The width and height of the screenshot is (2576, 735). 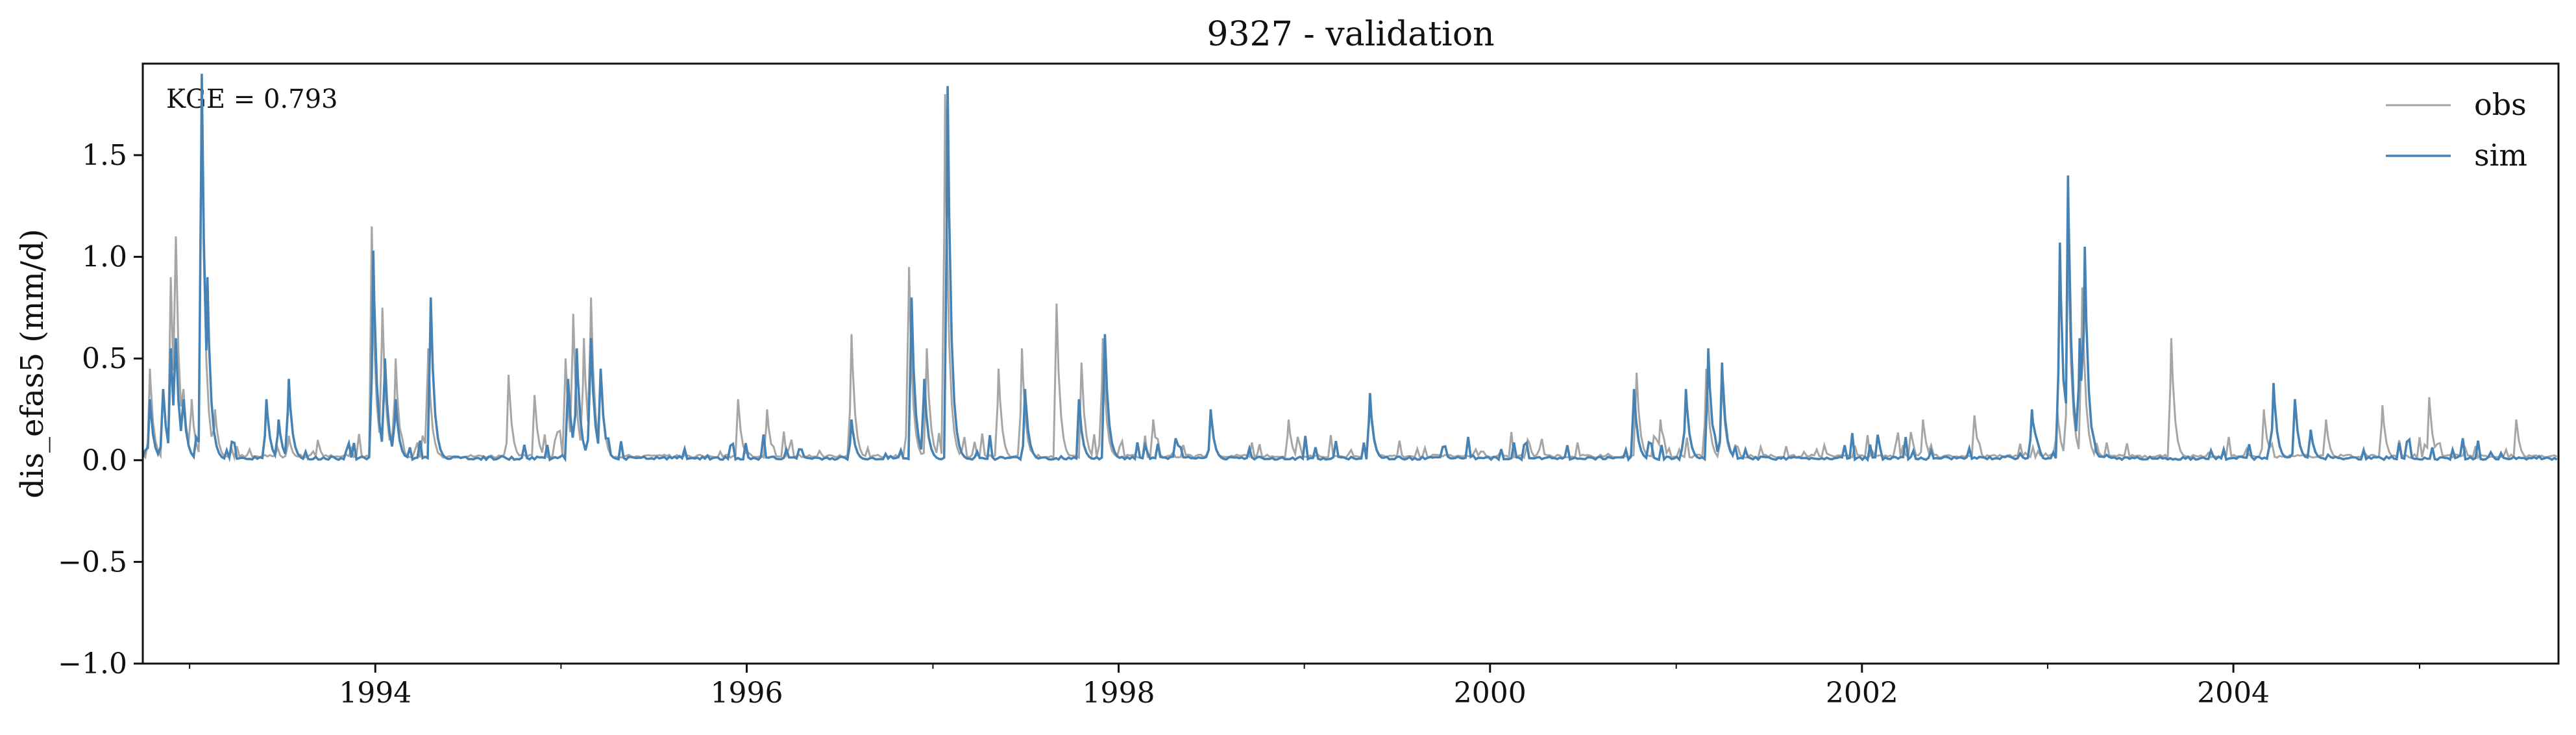 What do you see at coordinates (2456, 130) in the screenshot?
I see `legend: obs sim` at bounding box center [2456, 130].